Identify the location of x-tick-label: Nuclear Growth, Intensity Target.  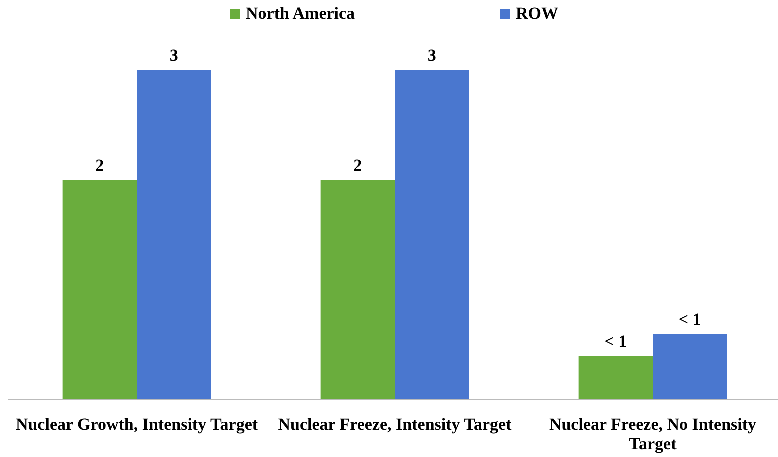
(137, 424).